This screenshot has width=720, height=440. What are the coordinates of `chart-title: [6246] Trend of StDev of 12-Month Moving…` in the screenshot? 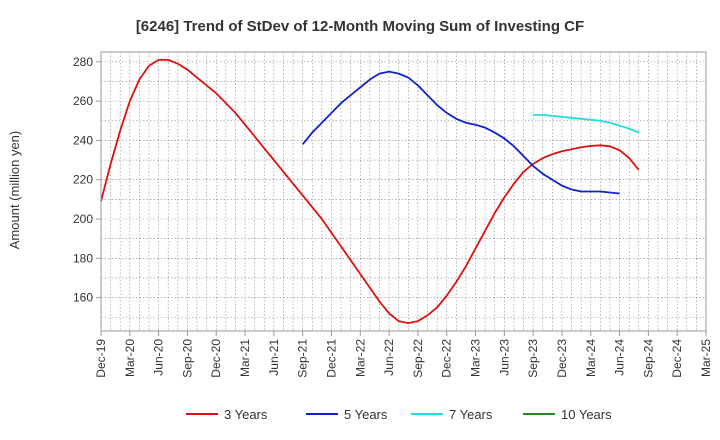 It's located at (360, 26).